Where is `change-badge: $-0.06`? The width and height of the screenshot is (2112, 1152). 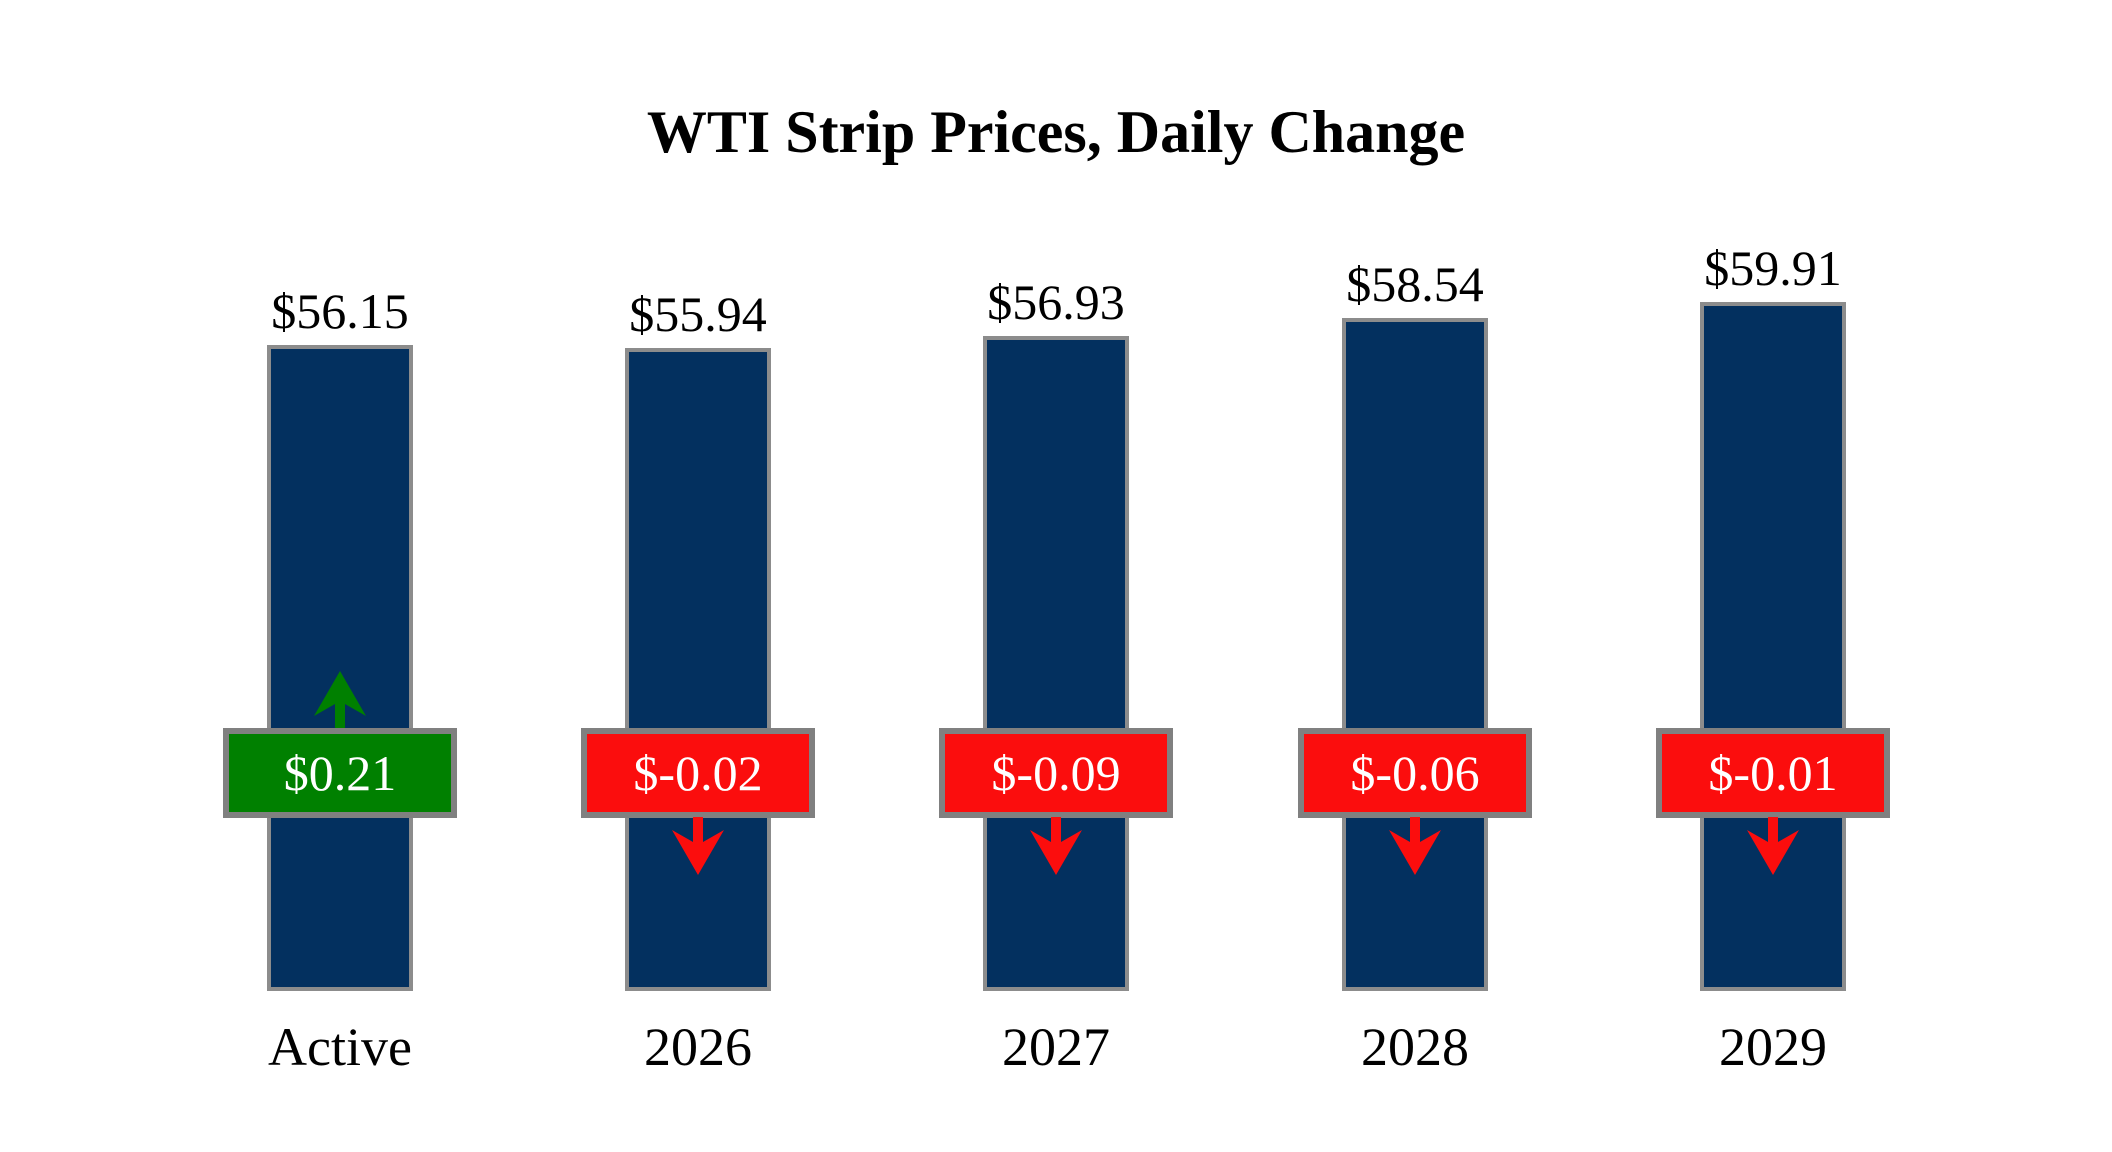
change-badge: $-0.06 is located at coordinates (1415, 773).